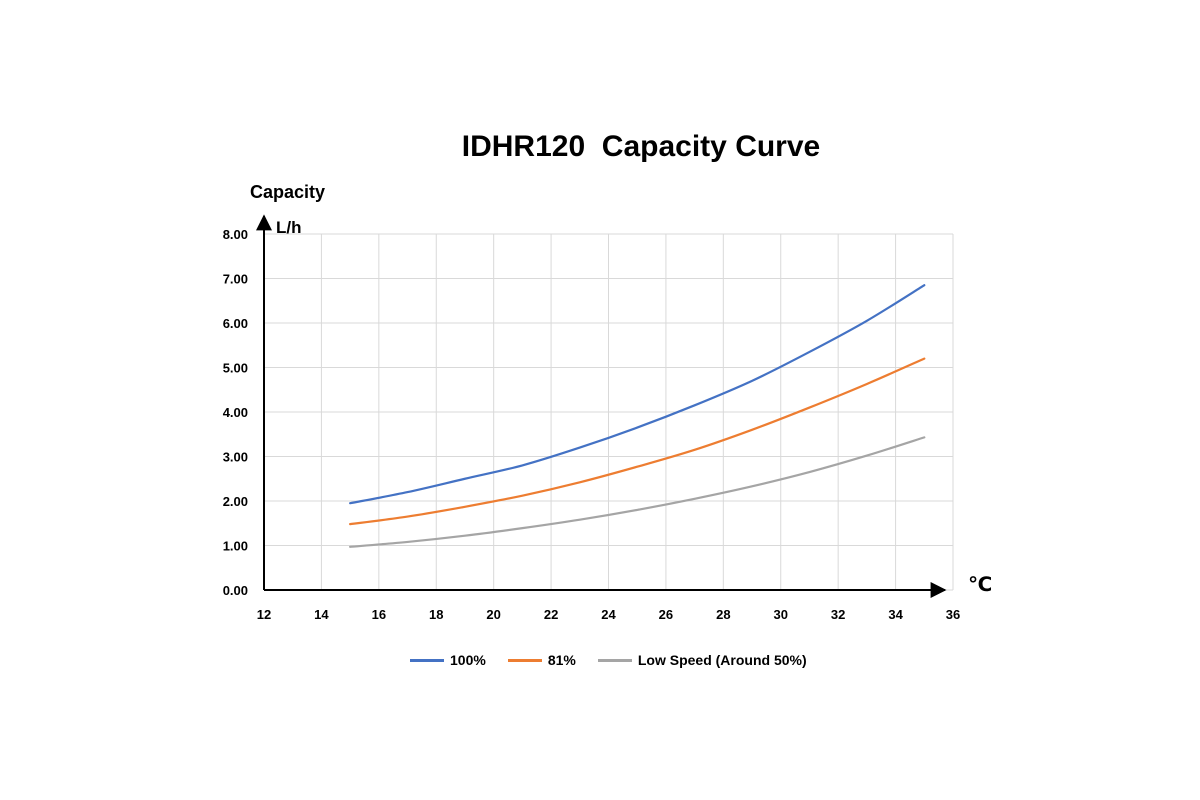 The image size is (1200, 800). I want to click on legend: 100% 81% Low Speed (Around 50%), so click(619, 660).